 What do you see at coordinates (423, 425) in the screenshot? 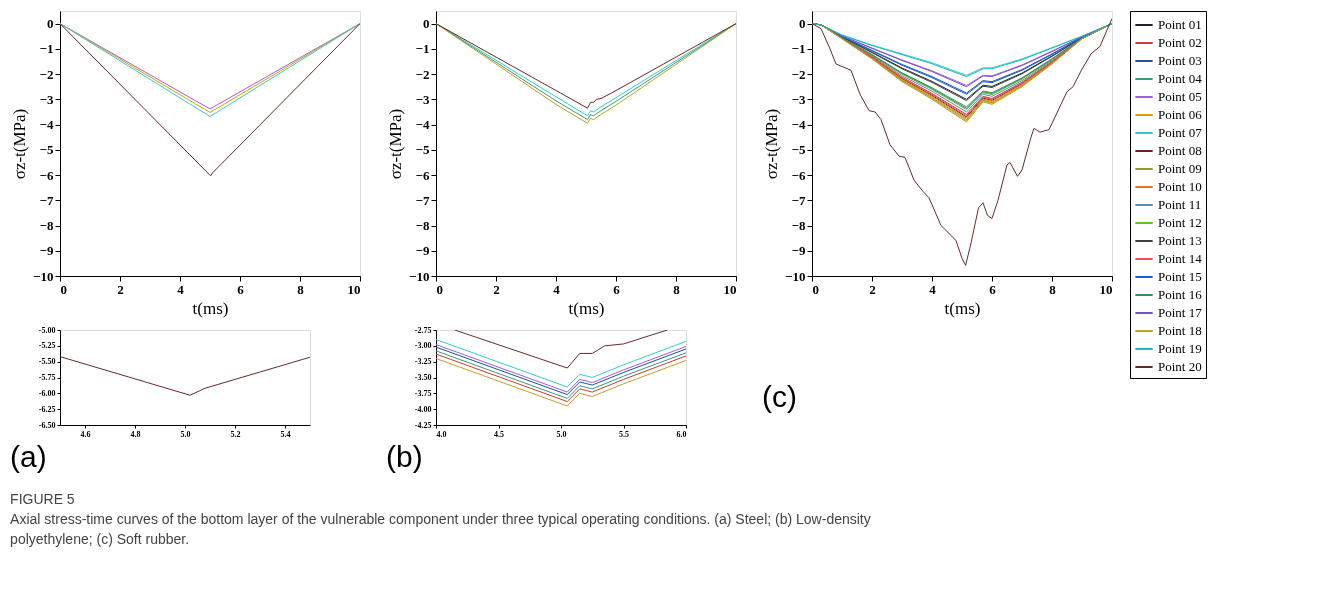
I see `y-tick-label: -4.25` at bounding box center [423, 425].